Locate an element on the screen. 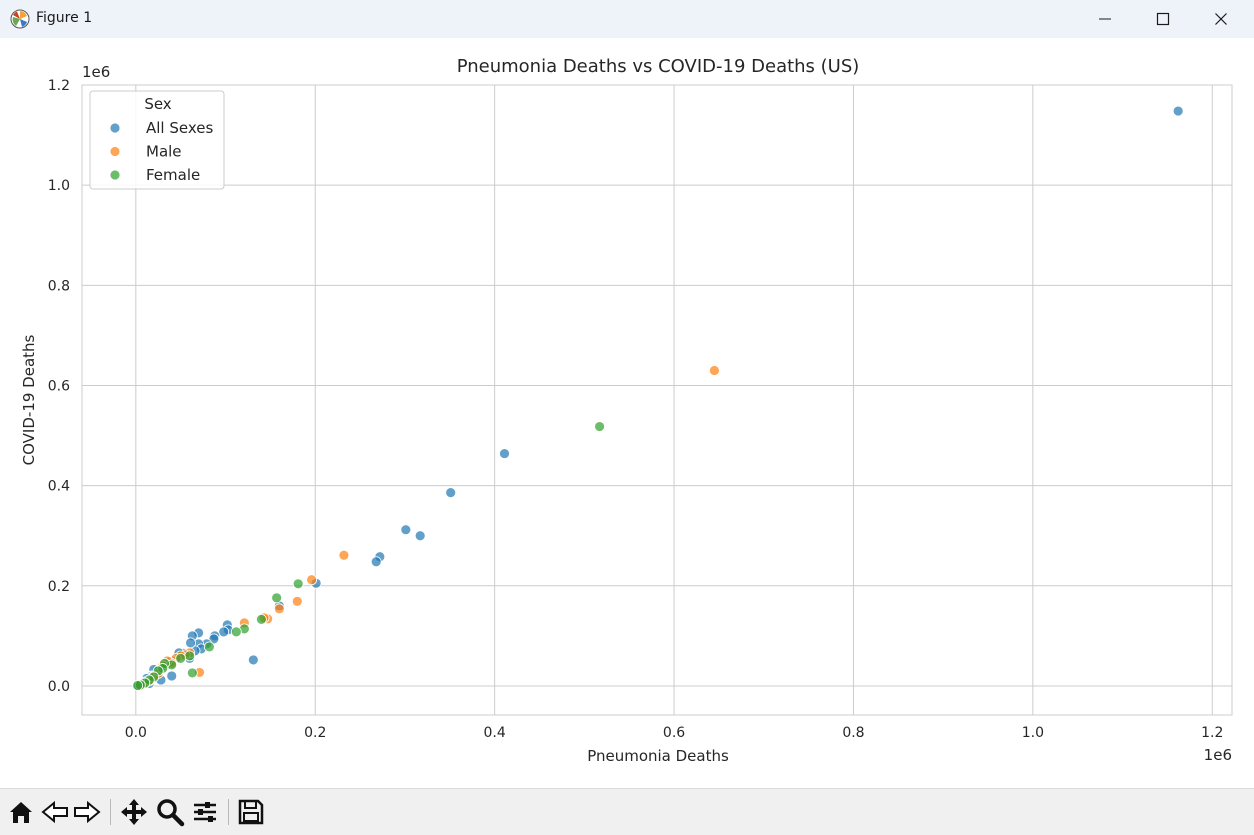  legend-label: All Sexes is located at coordinates (179, 128).